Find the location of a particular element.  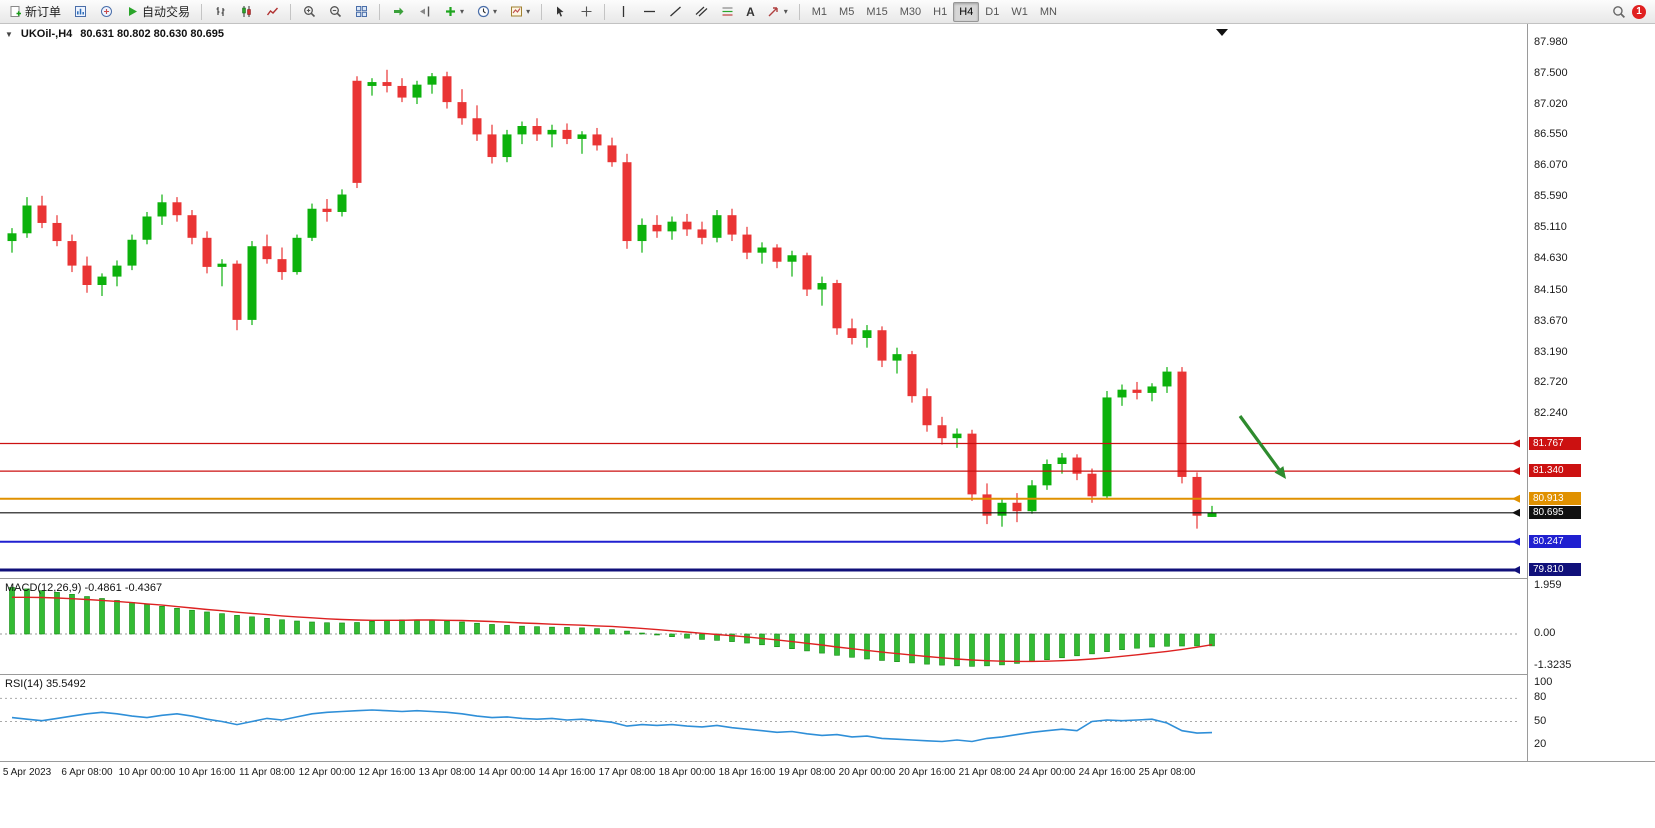

arrow-tools-button: ▾ is located at coordinates (777, 12).